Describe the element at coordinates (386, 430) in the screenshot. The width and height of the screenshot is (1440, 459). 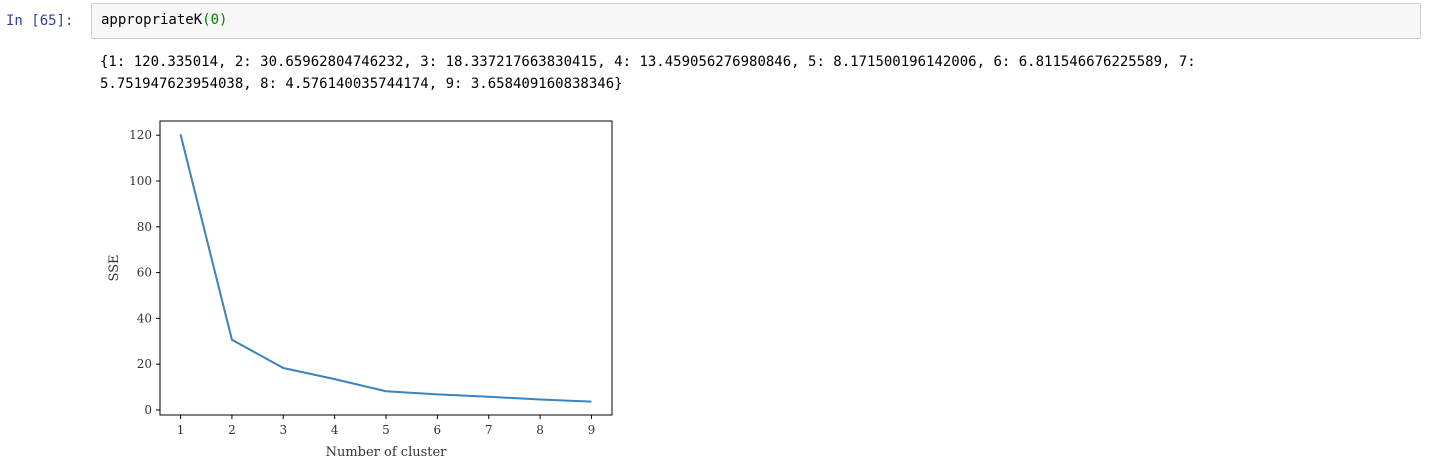
I see `x-tick-label: 5` at that location.